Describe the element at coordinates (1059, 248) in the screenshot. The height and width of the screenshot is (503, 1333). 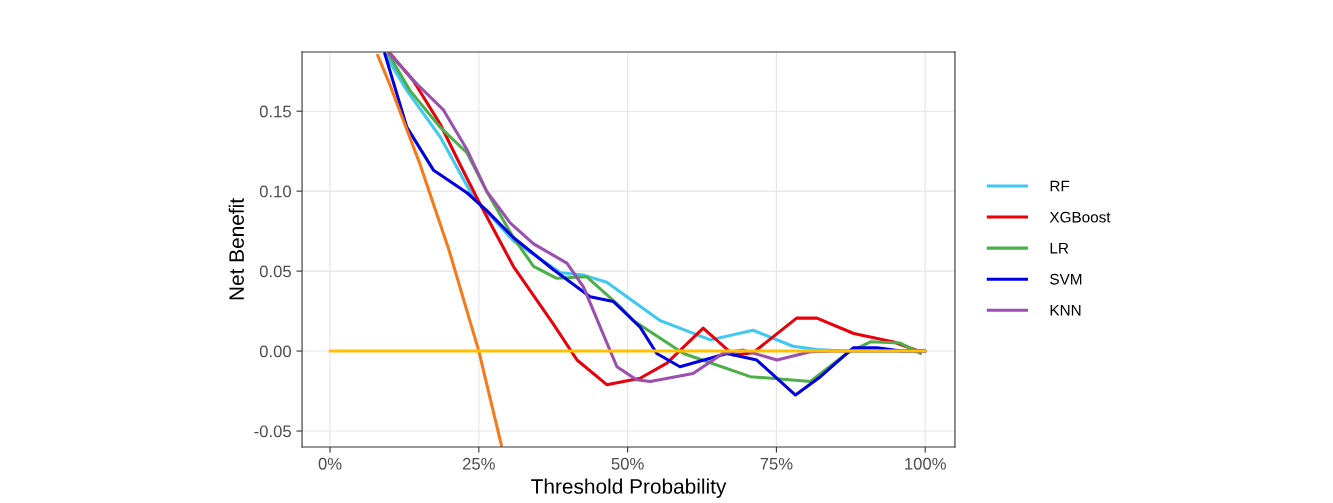
I see `legend-label: LR` at that location.